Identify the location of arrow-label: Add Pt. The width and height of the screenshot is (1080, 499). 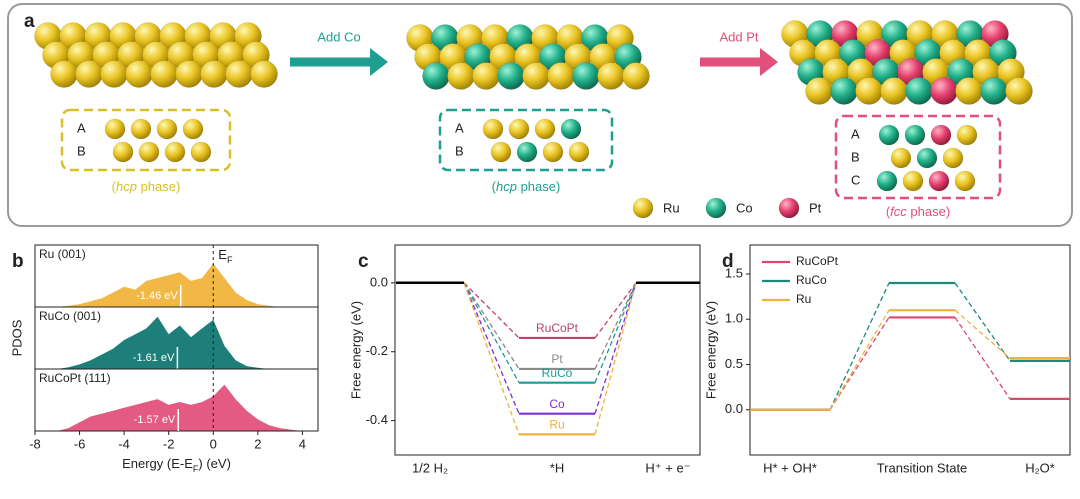
(738, 36).